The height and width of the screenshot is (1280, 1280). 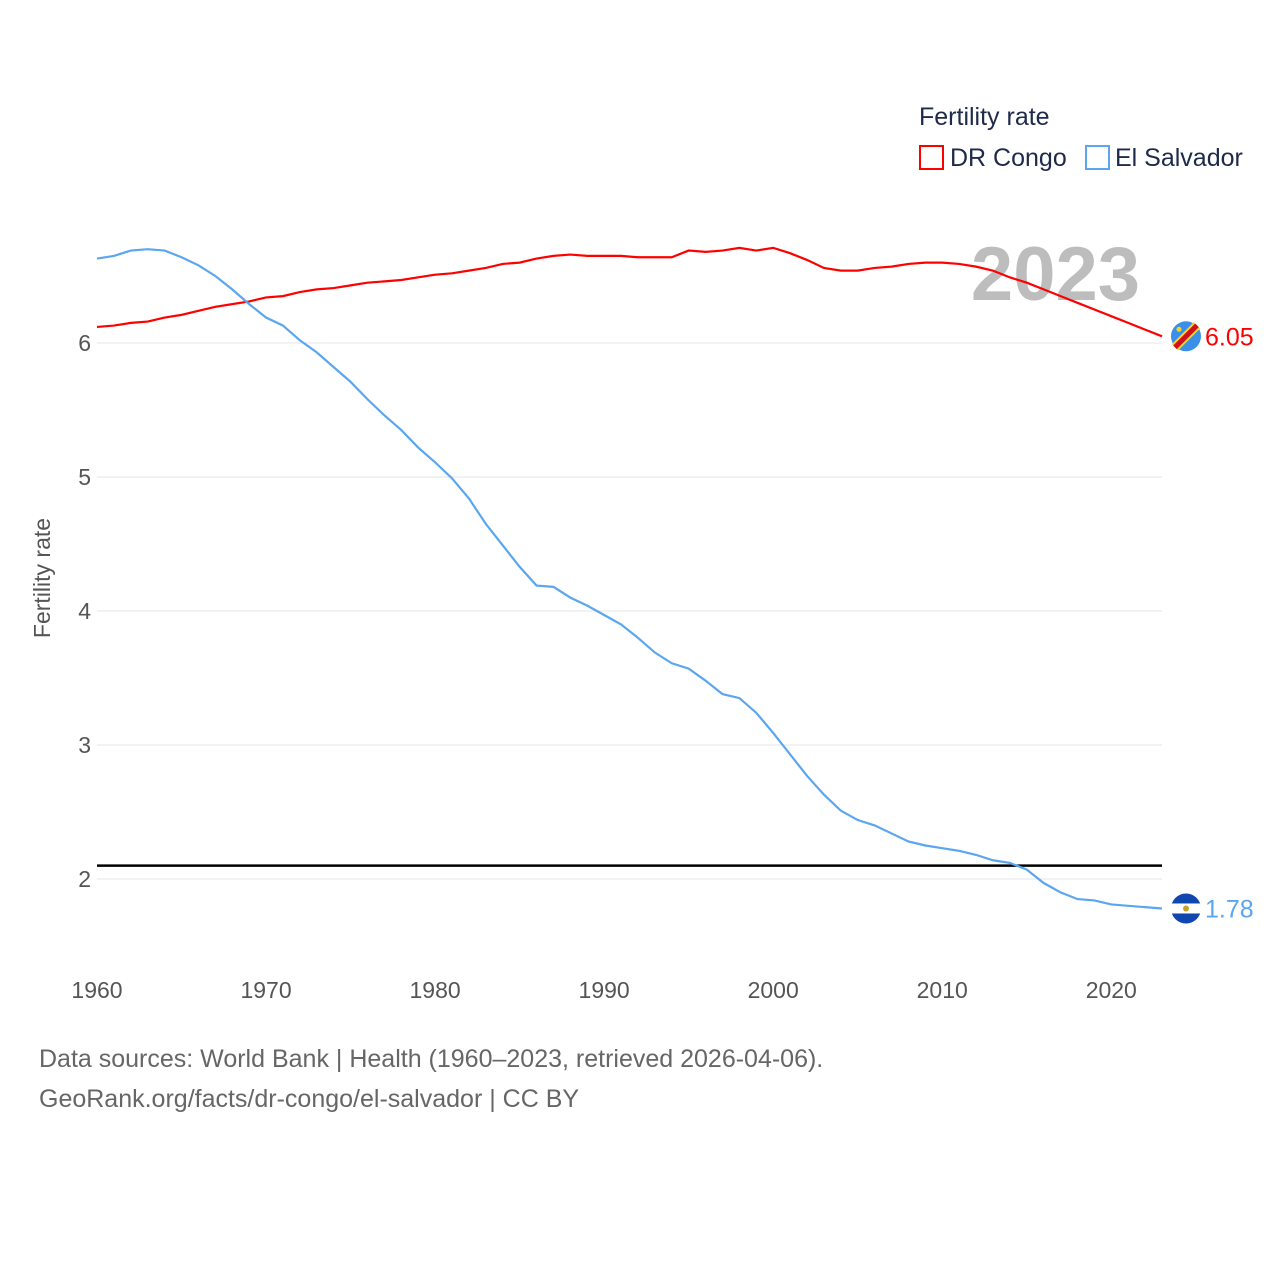 What do you see at coordinates (1055, 274) in the screenshot?
I see `year-watermark: 2023` at bounding box center [1055, 274].